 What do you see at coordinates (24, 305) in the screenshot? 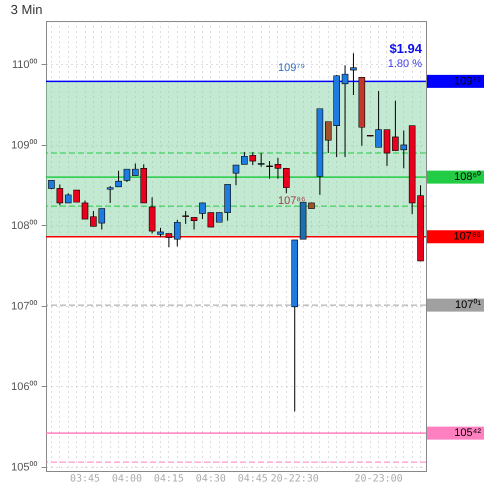
I see `y-tick-label: 107⁰⁰` at bounding box center [24, 305].